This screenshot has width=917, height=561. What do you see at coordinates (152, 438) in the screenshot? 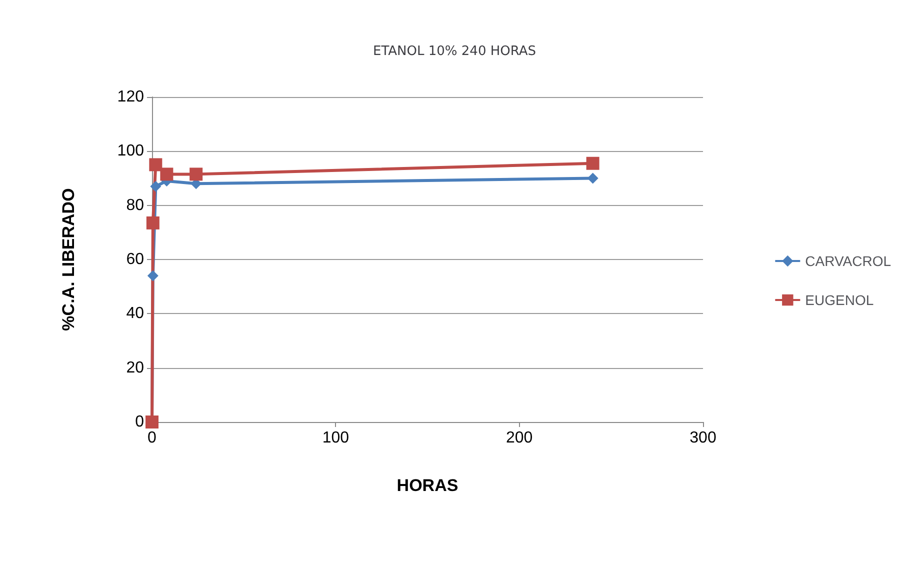
I see `x-tick-label: 0` at bounding box center [152, 438].